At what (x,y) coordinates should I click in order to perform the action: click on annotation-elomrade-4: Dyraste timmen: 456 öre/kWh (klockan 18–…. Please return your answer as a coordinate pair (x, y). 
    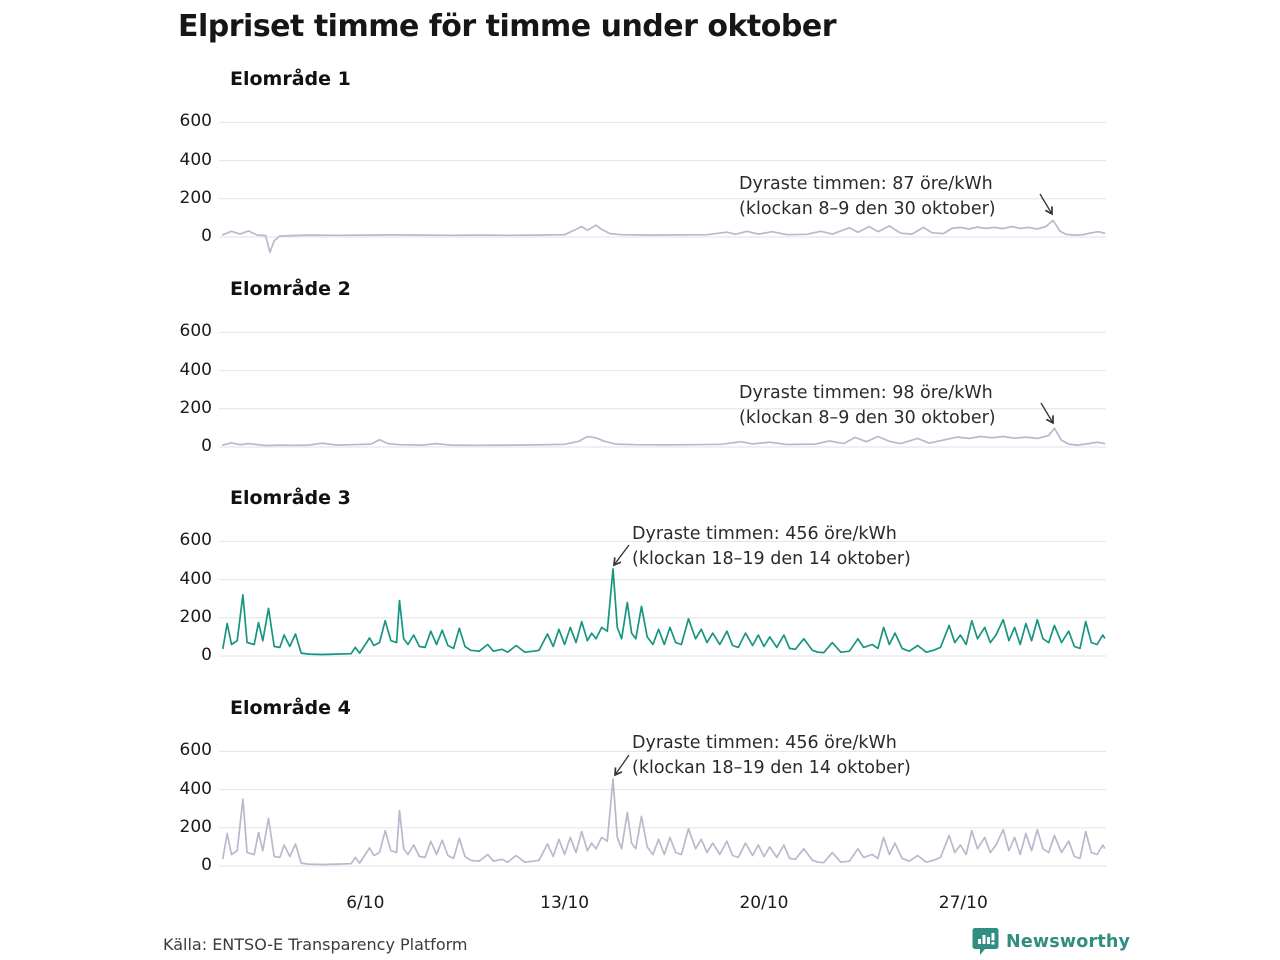
    Looking at the image, I should click on (771, 756).